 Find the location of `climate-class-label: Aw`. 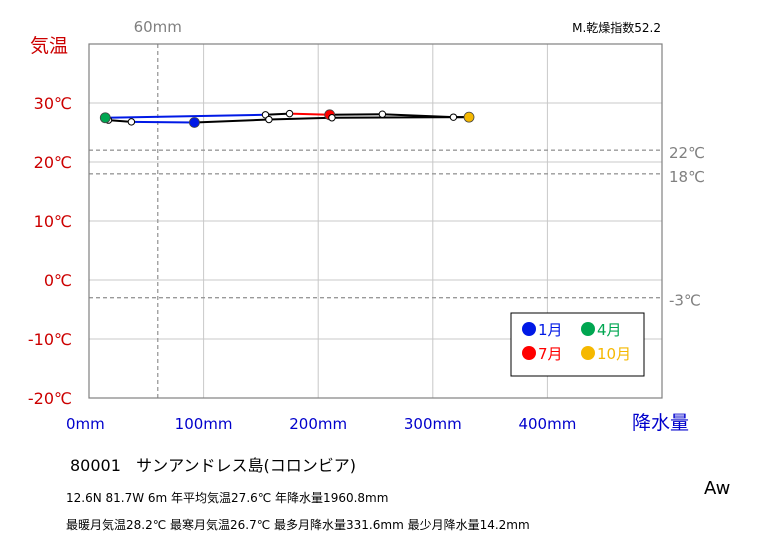

climate-class-label: Aw is located at coordinates (717, 488).